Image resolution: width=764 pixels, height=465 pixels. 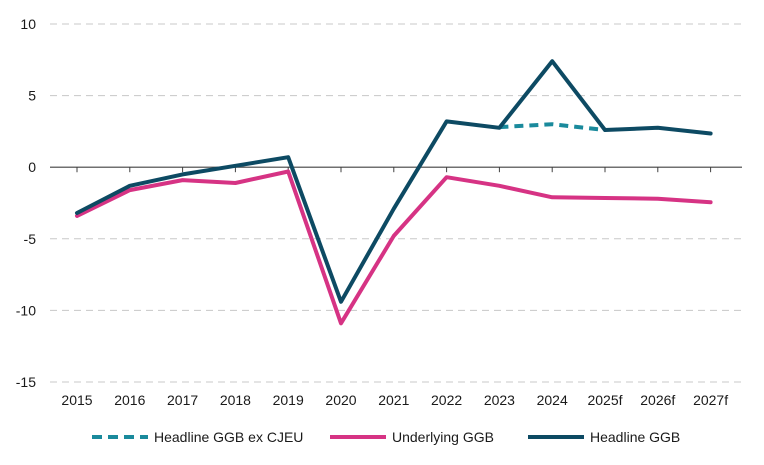 What do you see at coordinates (499, 400) in the screenshot?
I see `x-tick-label: 2023` at bounding box center [499, 400].